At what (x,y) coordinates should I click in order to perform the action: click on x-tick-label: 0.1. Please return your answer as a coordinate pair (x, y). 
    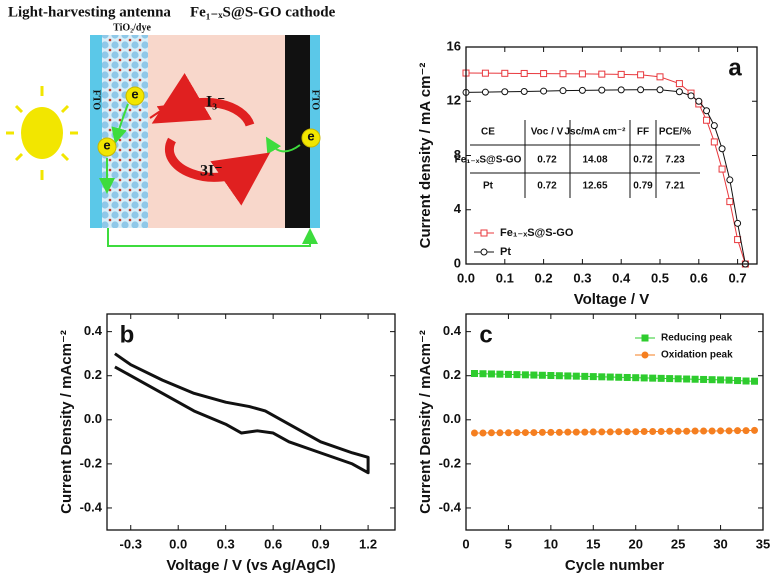
    Looking at the image, I should click on (505, 277).